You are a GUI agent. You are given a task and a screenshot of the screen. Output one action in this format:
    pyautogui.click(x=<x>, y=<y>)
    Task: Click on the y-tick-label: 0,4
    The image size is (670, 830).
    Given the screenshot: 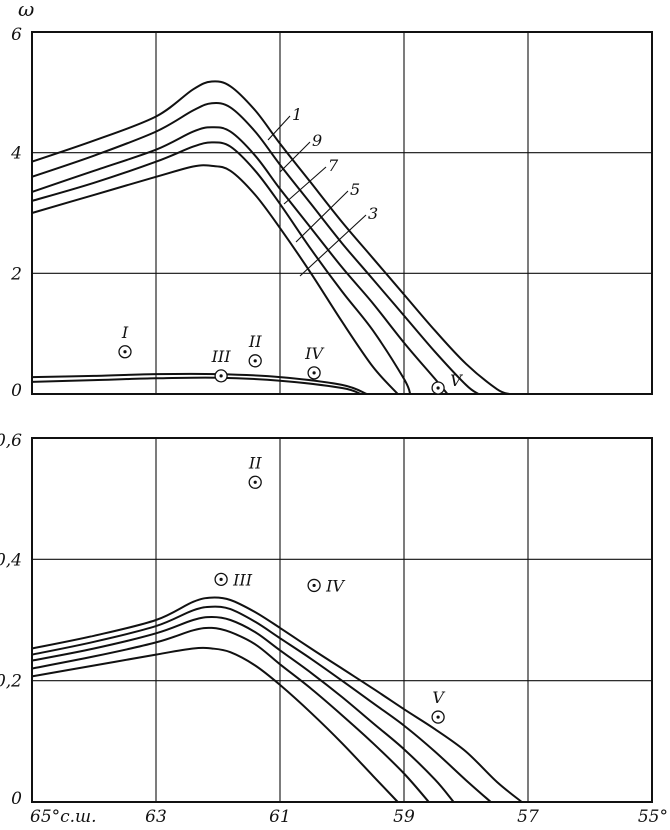 What is the action you would take?
    pyautogui.click(x=11, y=560)
    